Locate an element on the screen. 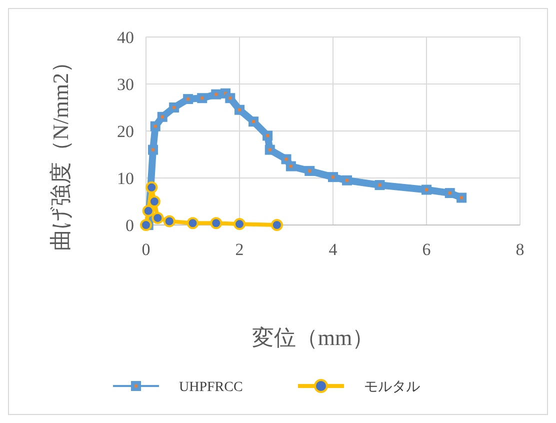 Image resolution: width=556 pixels, height=423 pixels. y-axis-title: 曲げ強度（N/mm2） is located at coordinates (60, 151).